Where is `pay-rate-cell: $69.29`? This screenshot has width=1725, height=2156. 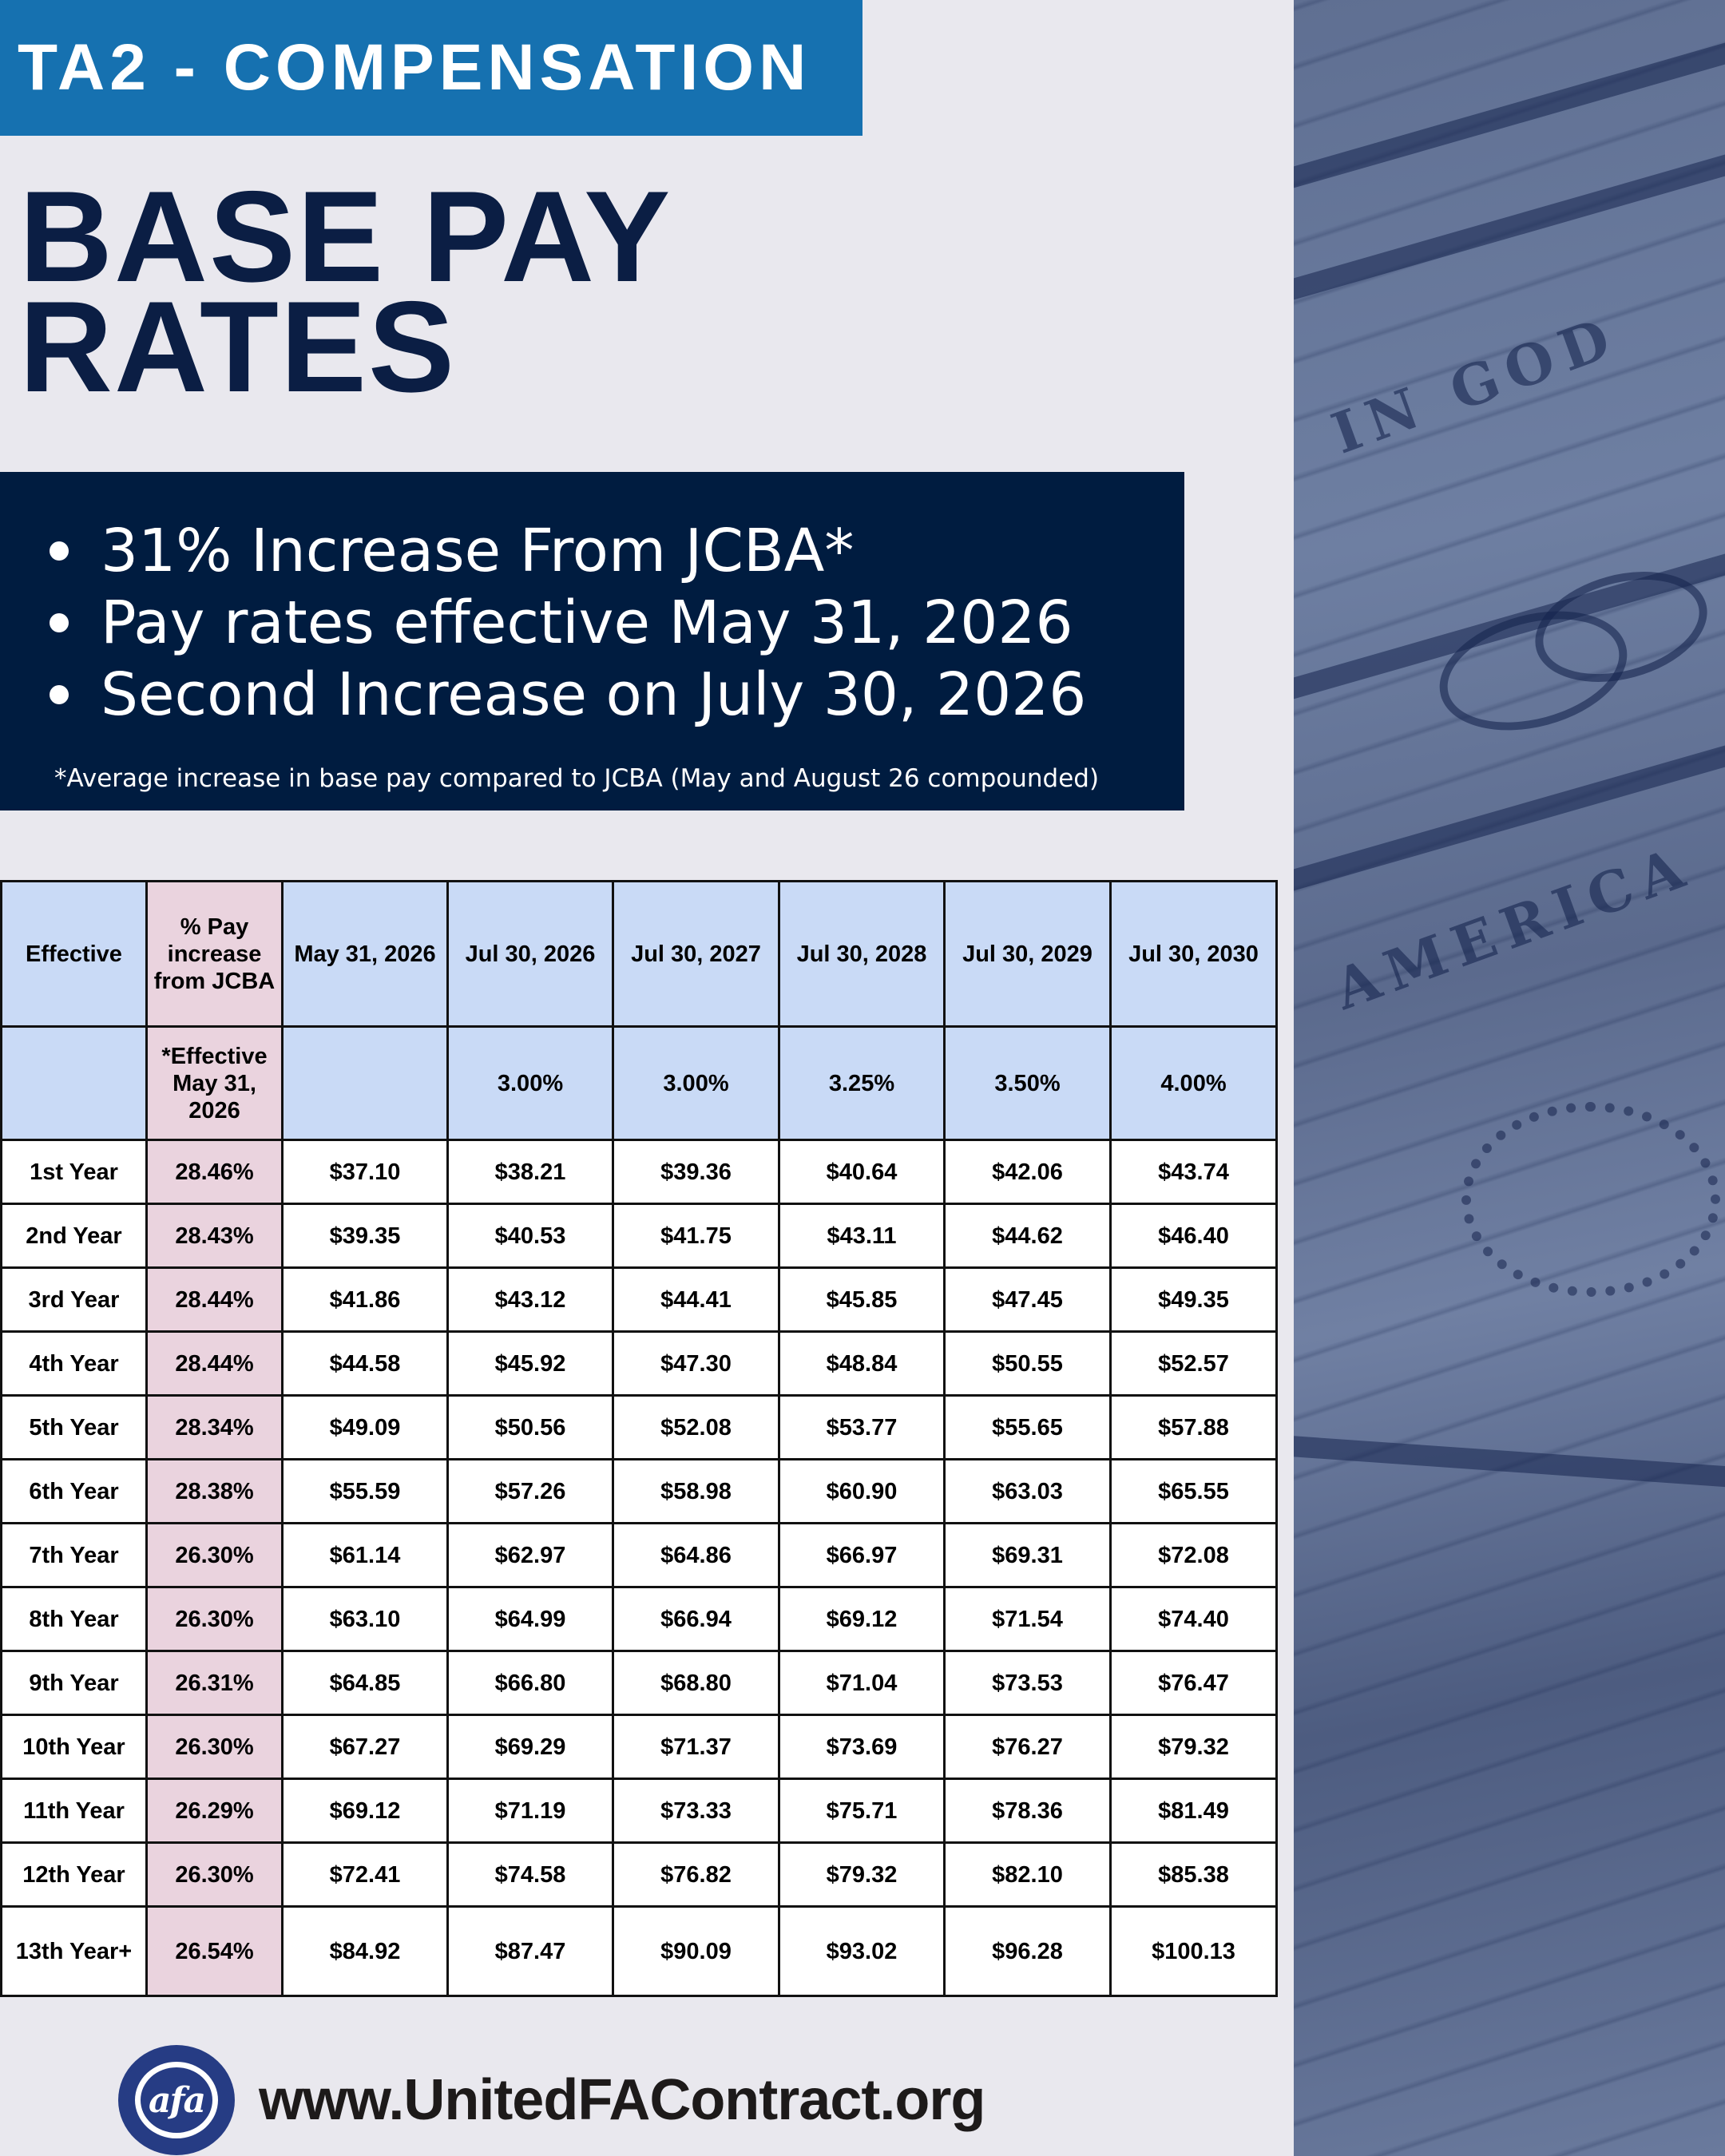 pay-rate-cell: $69.29 is located at coordinates (530, 1747).